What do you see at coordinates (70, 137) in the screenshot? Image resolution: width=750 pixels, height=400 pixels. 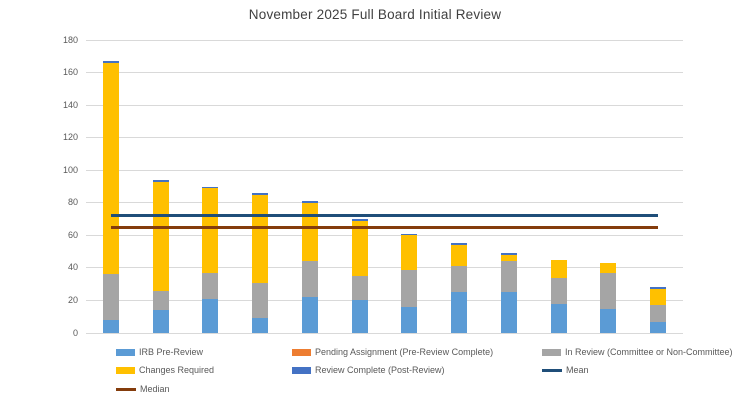 I see `y-axis-label: 120` at bounding box center [70, 137].